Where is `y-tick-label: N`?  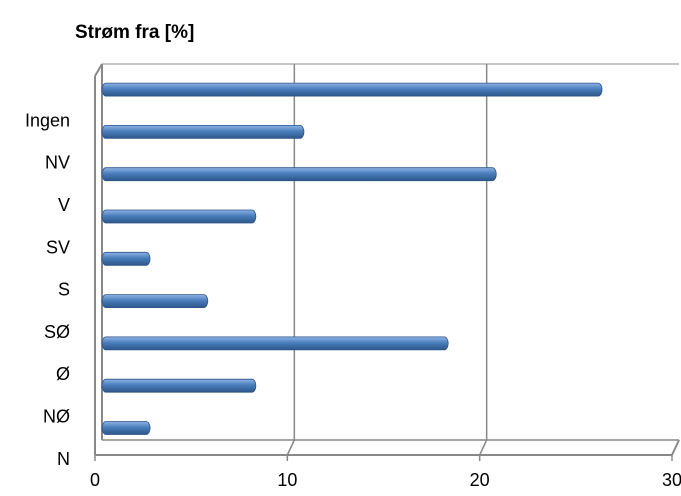 y-tick-label: N is located at coordinates (63, 459).